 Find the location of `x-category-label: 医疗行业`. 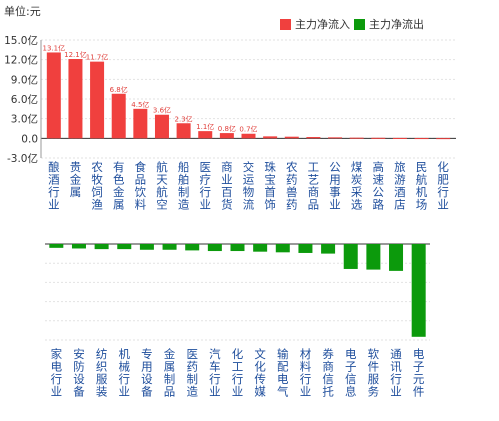

x-category-label: 医疗行业 is located at coordinates (205, 186).